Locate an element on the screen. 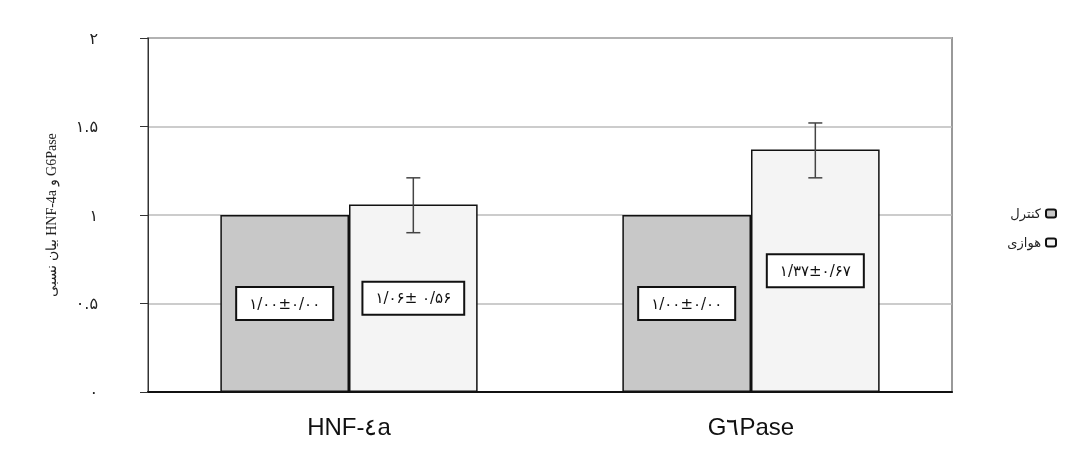  data-label: ۱/۰۶± ۰/۵۶ is located at coordinates (413, 298).